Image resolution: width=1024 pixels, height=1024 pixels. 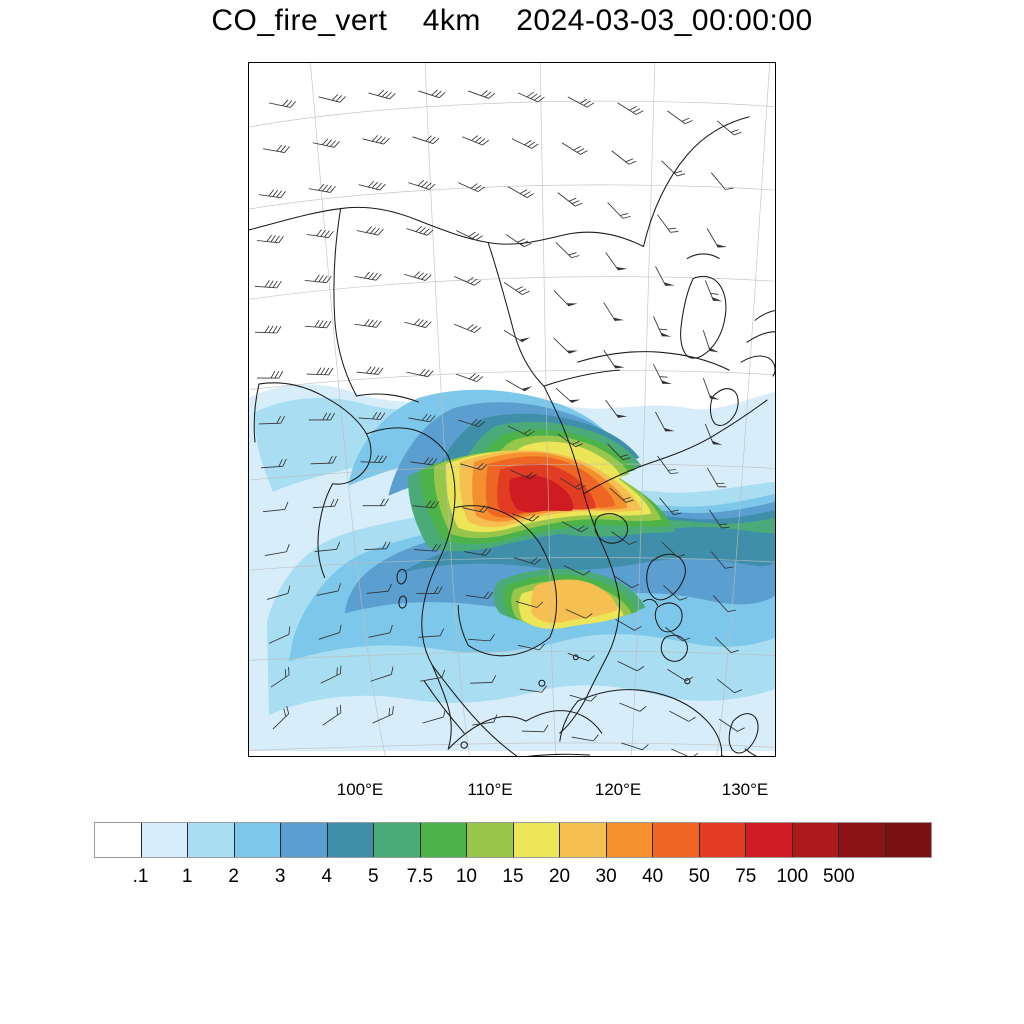 What do you see at coordinates (606, 876) in the screenshot?
I see `colorbar-tick-30: 30` at bounding box center [606, 876].